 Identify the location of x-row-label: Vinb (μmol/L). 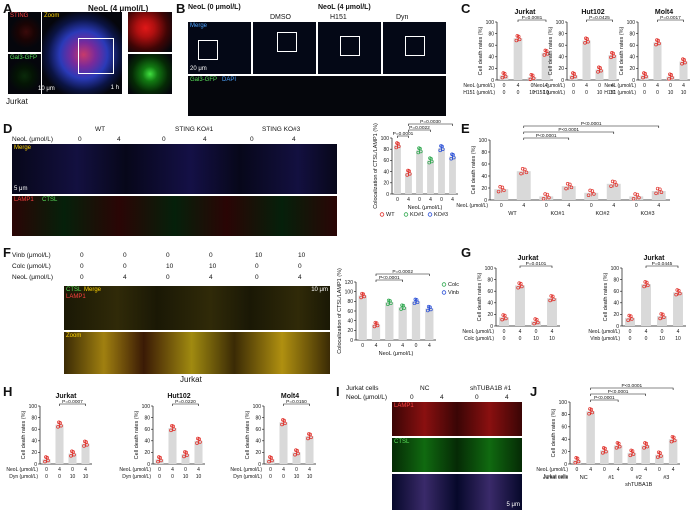
(605, 339).